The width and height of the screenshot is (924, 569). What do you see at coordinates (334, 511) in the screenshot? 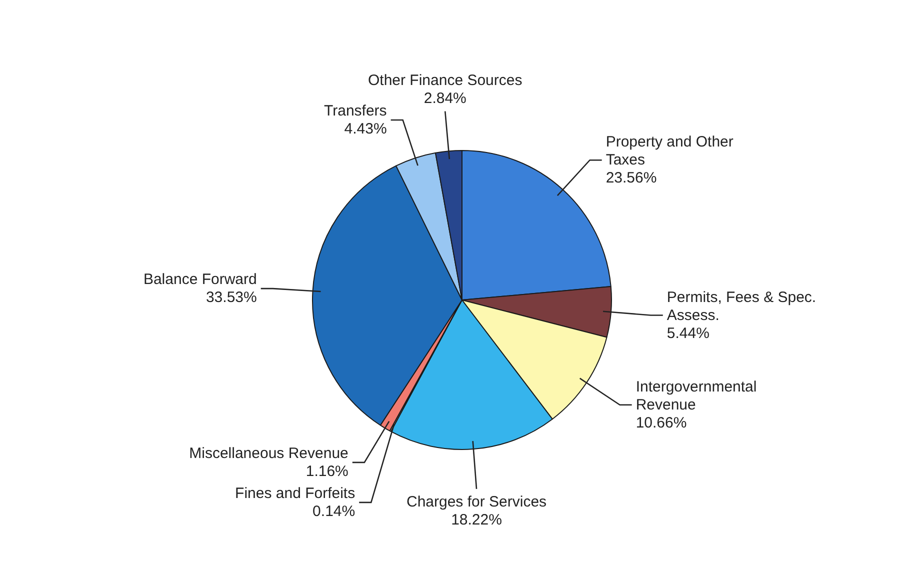
I see `data-label: 0.14%` at bounding box center [334, 511].